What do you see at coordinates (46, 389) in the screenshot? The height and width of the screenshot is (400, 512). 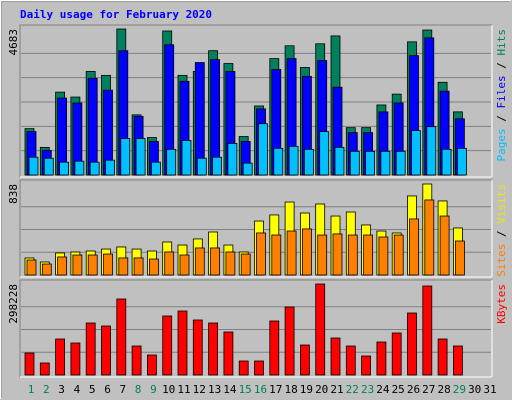 I see `x-tick-label: 2` at bounding box center [46, 389].